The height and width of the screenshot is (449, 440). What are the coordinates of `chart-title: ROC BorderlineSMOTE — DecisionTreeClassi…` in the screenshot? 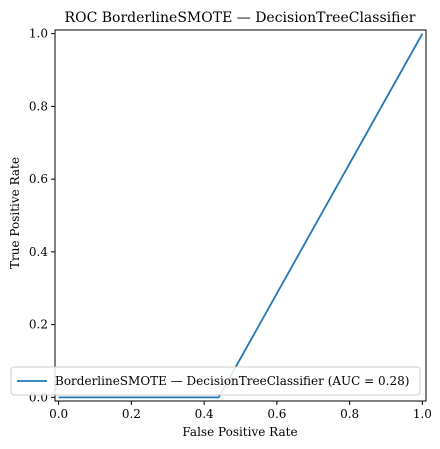 It's located at (240, 18).